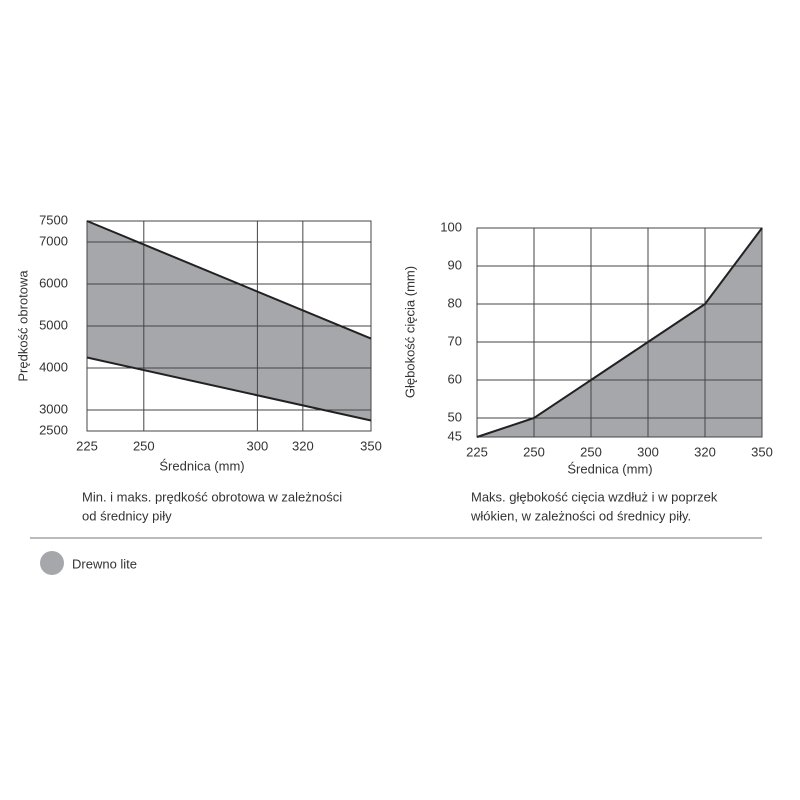 The width and height of the screenshot is (800, 800). I want to click on y-tick-label: 6000, so click(53, 282).